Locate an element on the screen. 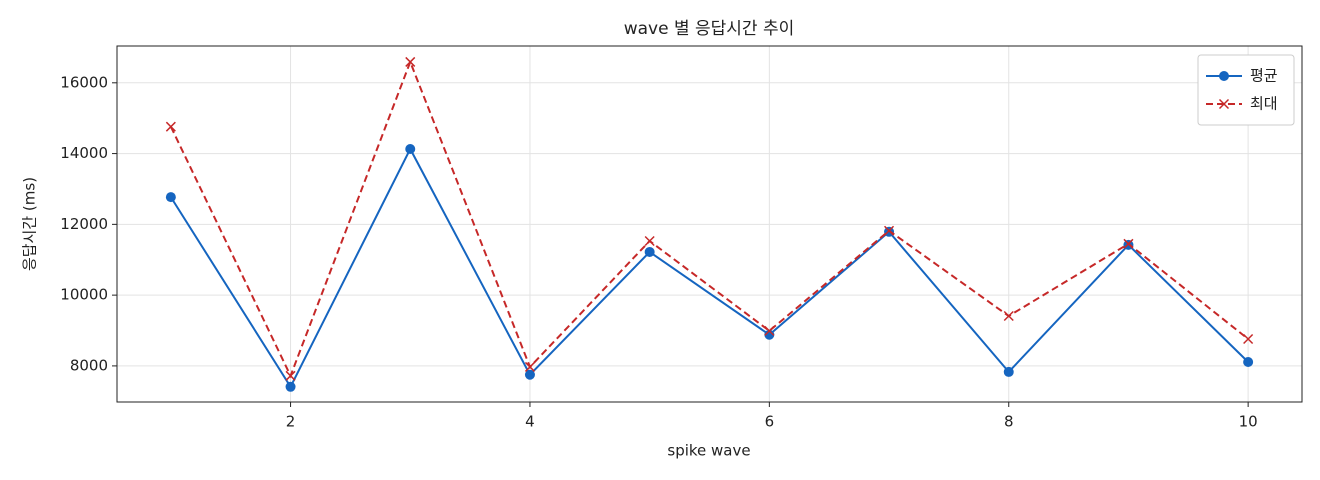 This screenshot has width=1320, height=480. y-tick-label: 14000 is located at coordinates (84, 153).